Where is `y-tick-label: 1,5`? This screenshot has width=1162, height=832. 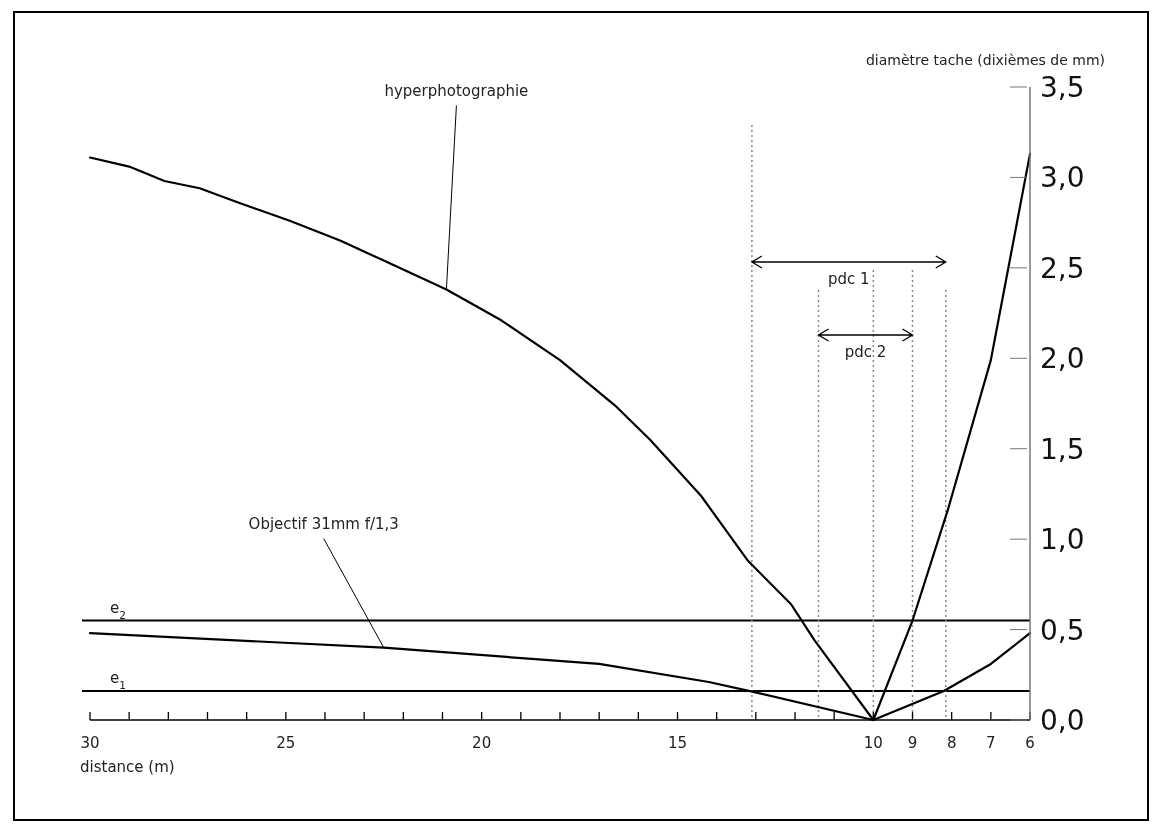
y-tick-label: 1,5 is located at coordinates (1062, 449).